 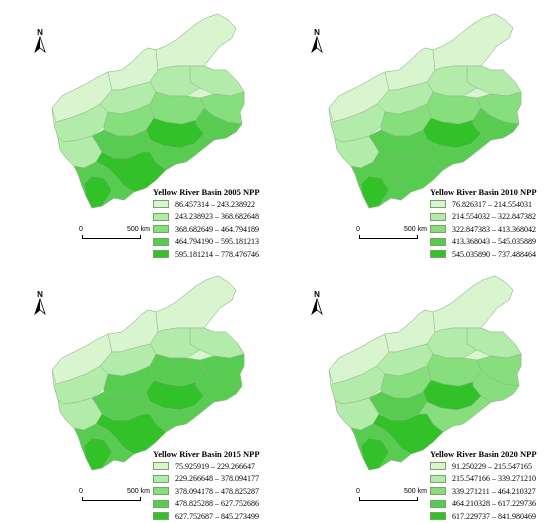 I want to click on legend-label: 545.035890 – 737.488464, so click(x=494, y=254).